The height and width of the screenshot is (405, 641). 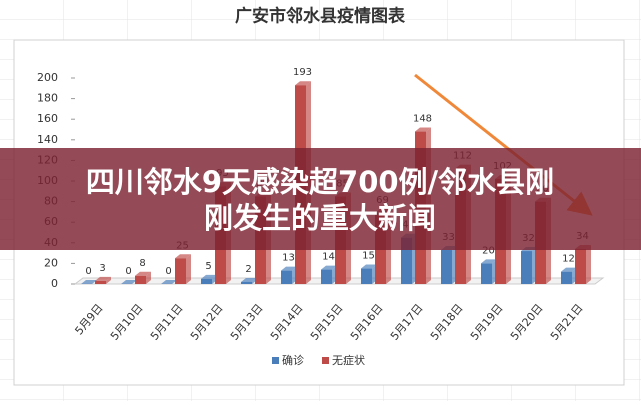 I want to click on y-tick-label: 0, so click(x=54, y=283).